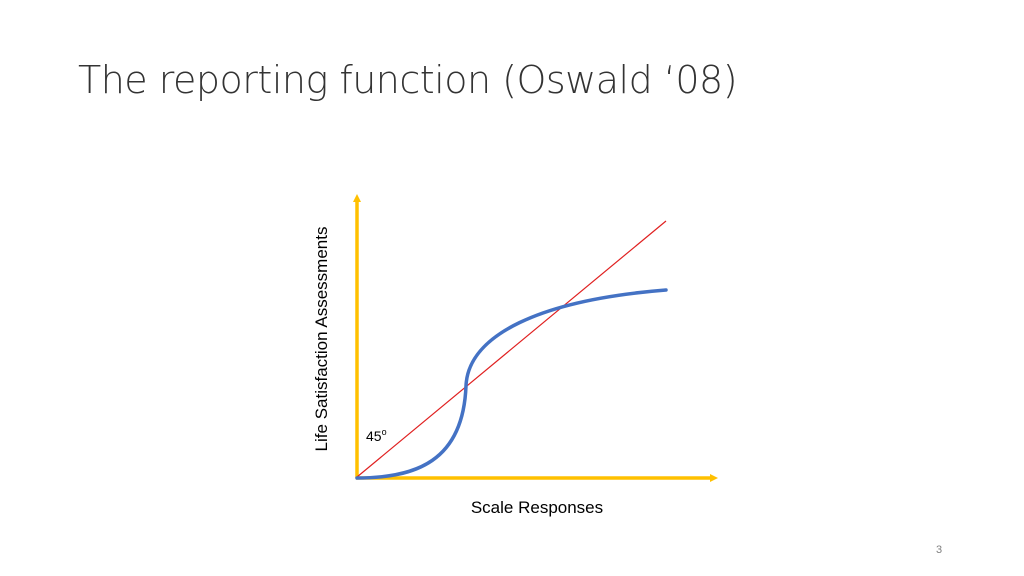  What do you see at coordinates (511, 384) in the screenshot?
I see `reporting-curve` at bounding box center [511, 384].